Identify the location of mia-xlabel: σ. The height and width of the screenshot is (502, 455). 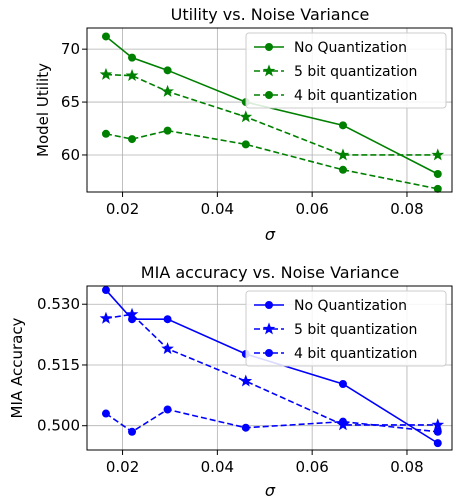
(270, 490).